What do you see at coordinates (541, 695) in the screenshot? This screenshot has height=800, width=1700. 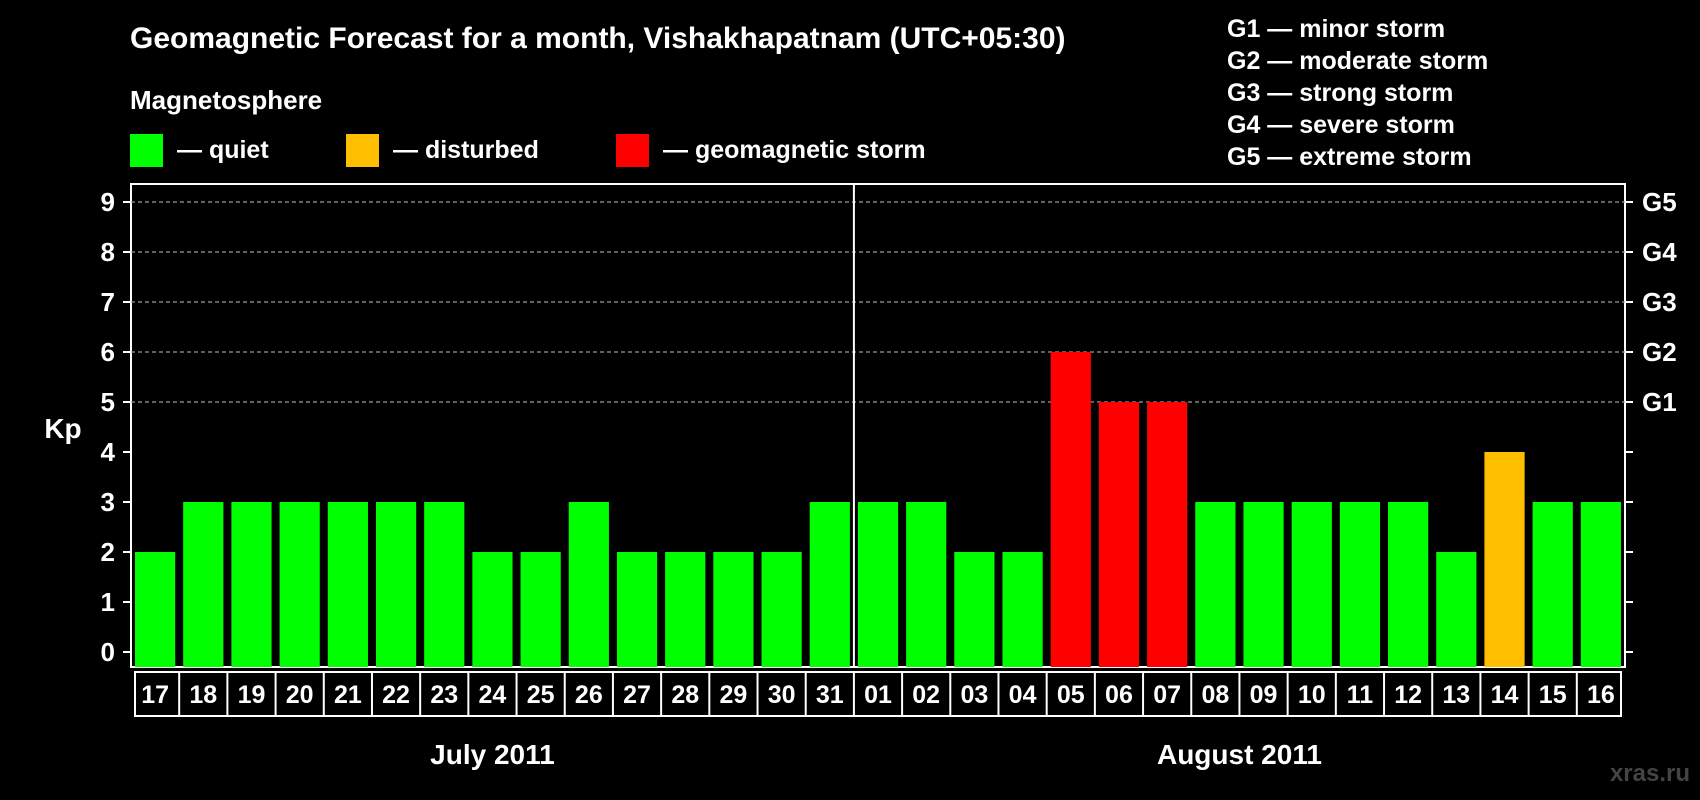 I see `day-label: 25` at bounding box center [541, 695].